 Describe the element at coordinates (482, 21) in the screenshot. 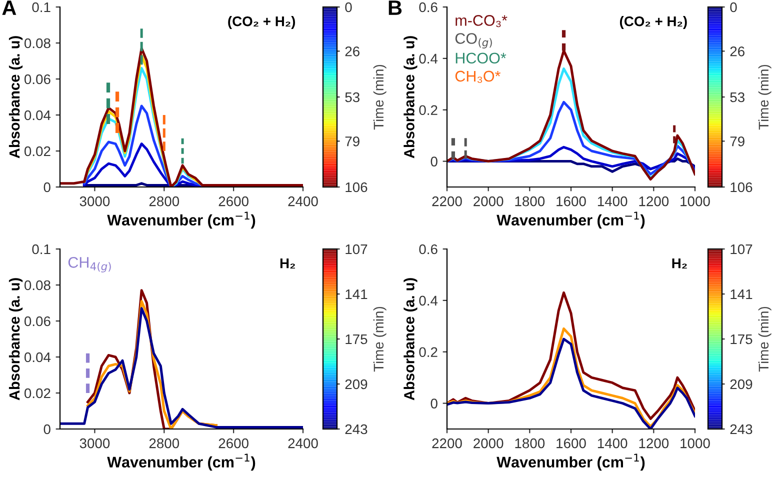

I see `text: m-CO₃*` at that location.